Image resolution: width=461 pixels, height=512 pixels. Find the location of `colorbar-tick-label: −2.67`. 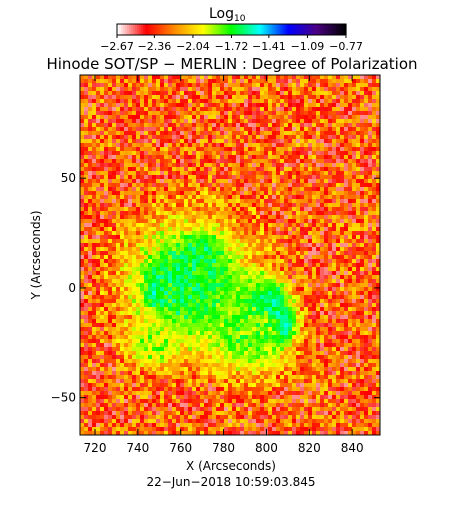

colorbar-tick-label: −2.67 is located at coordinates (117, 46).